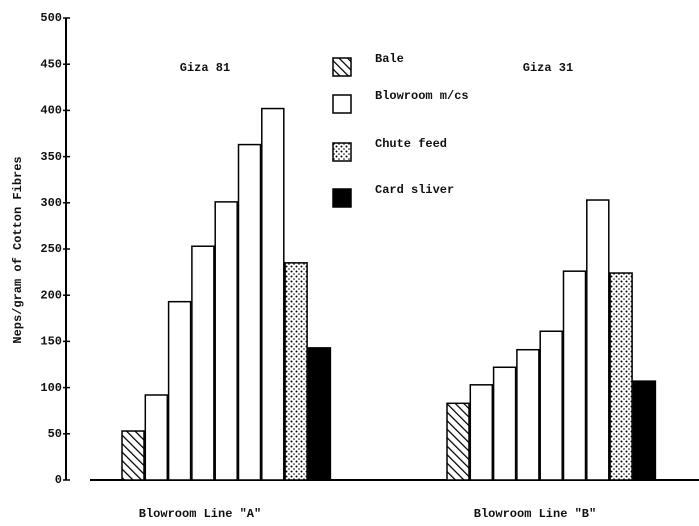 The width and height of the screenshot is (699, 526). Describe the element at coordinates (51, 342) in the screenshot. I see `y-tick-label: 150` at that location.